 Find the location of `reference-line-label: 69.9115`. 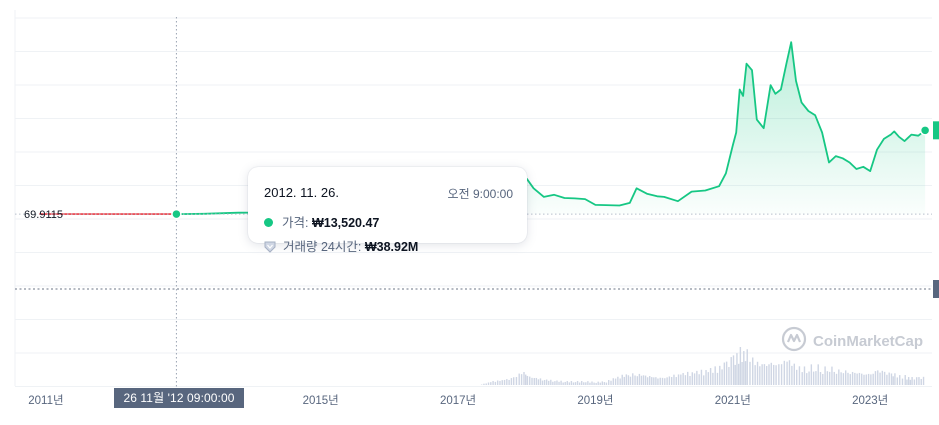

reference-line-label: 69.9115 is located at coordinates (43, 215).